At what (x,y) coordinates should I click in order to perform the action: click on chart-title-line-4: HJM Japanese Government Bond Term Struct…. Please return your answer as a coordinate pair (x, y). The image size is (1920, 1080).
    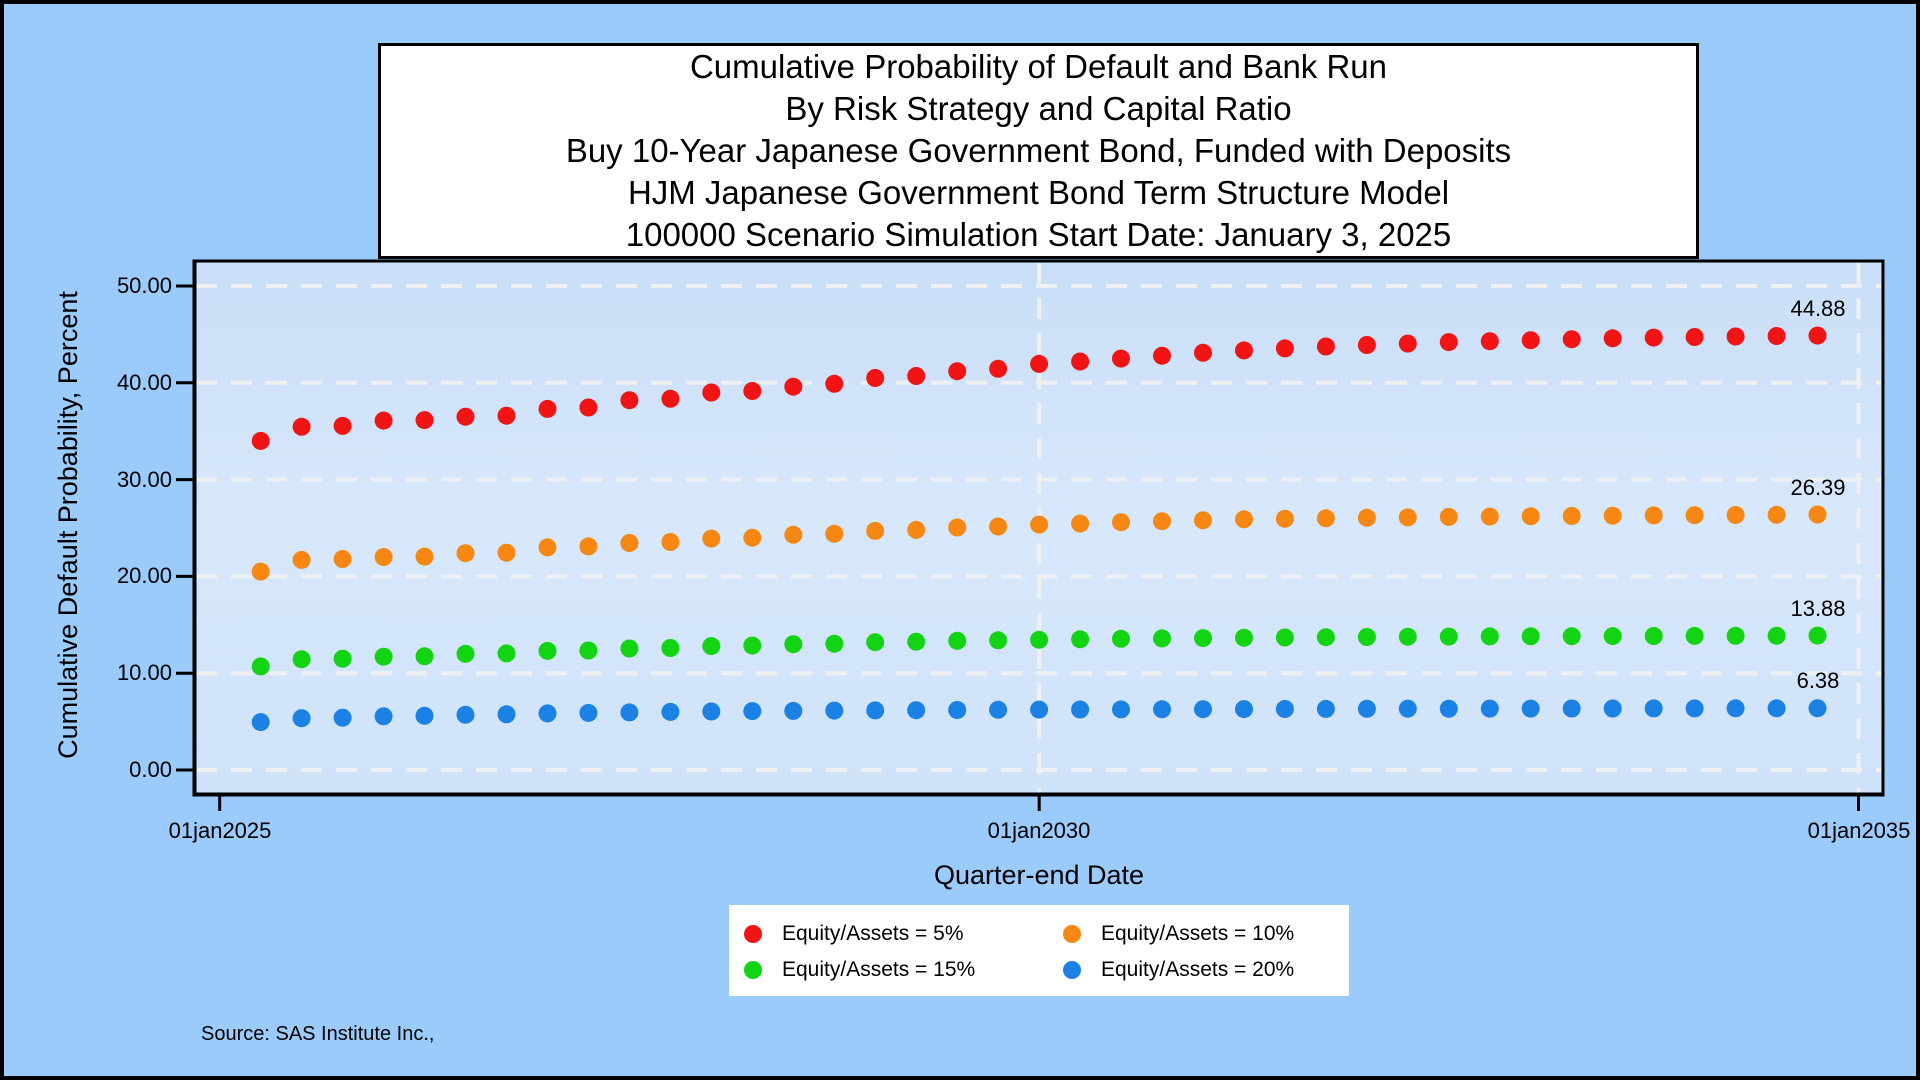
    Looking at the image, I should click on (1038, 192).